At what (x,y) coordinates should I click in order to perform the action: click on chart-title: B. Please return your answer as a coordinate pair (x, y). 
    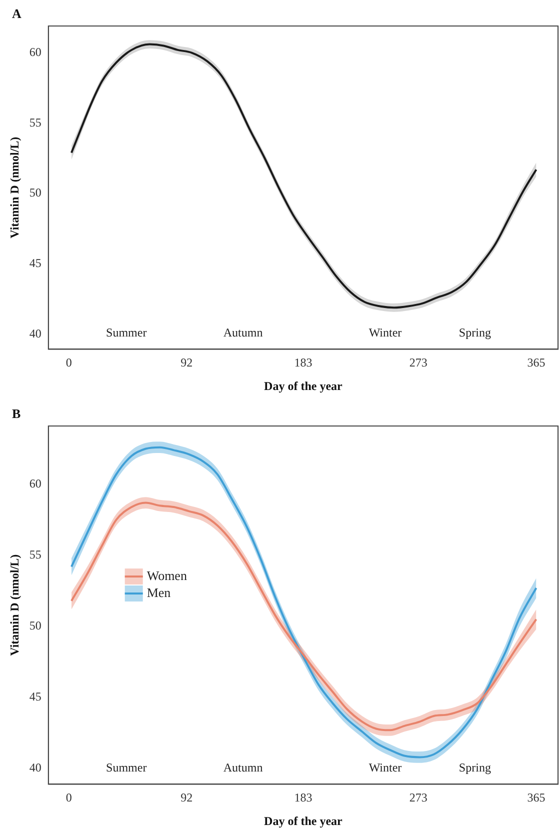
    Looking at the image, I should click on (16, 413).